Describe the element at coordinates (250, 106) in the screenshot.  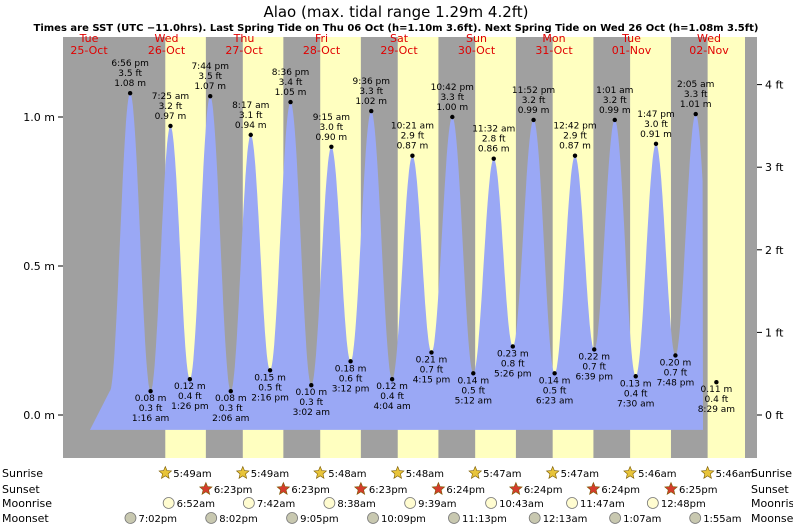
I see `high-tide-label: 8:17 am` at that location.